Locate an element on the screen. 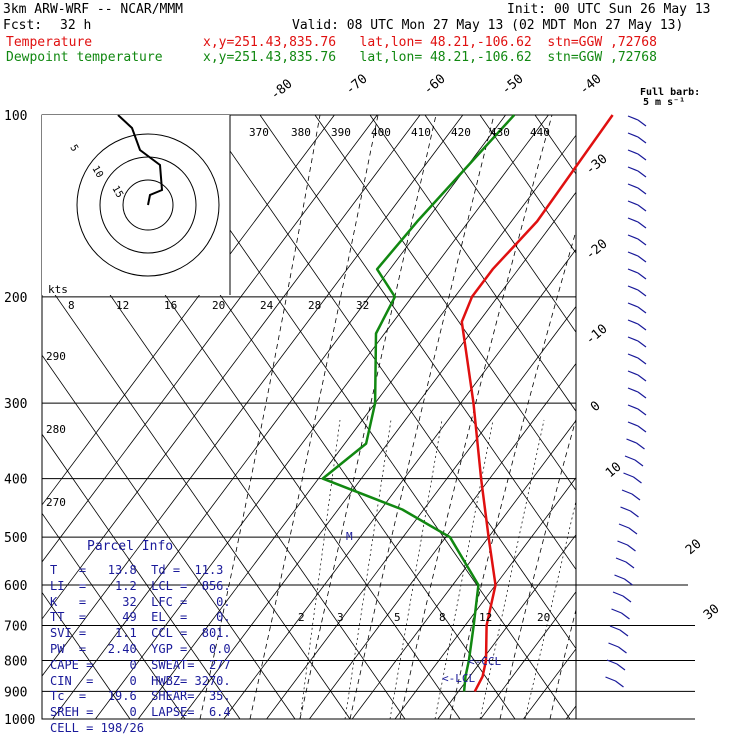  pressure-tick-label: 500 is located at coordinates (15, 538).